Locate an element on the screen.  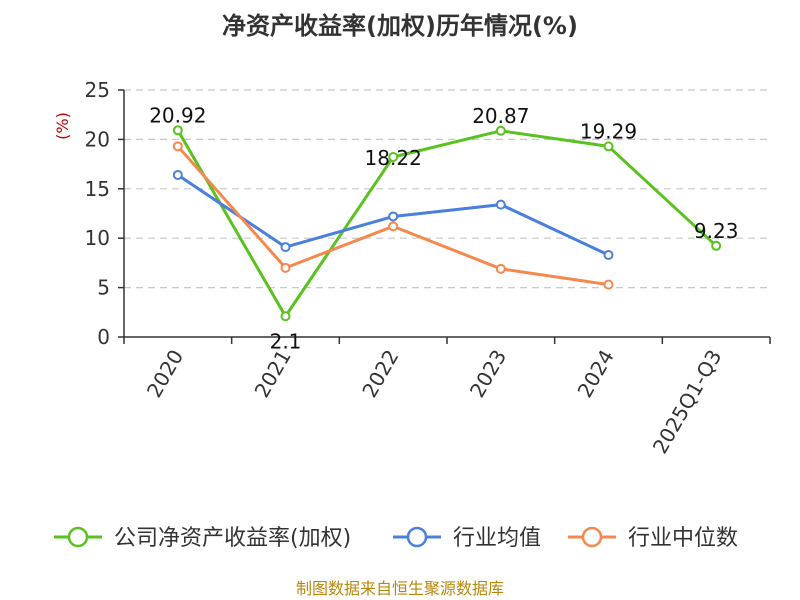
y-tick-label: 20 is located at coordinates (97, 139).